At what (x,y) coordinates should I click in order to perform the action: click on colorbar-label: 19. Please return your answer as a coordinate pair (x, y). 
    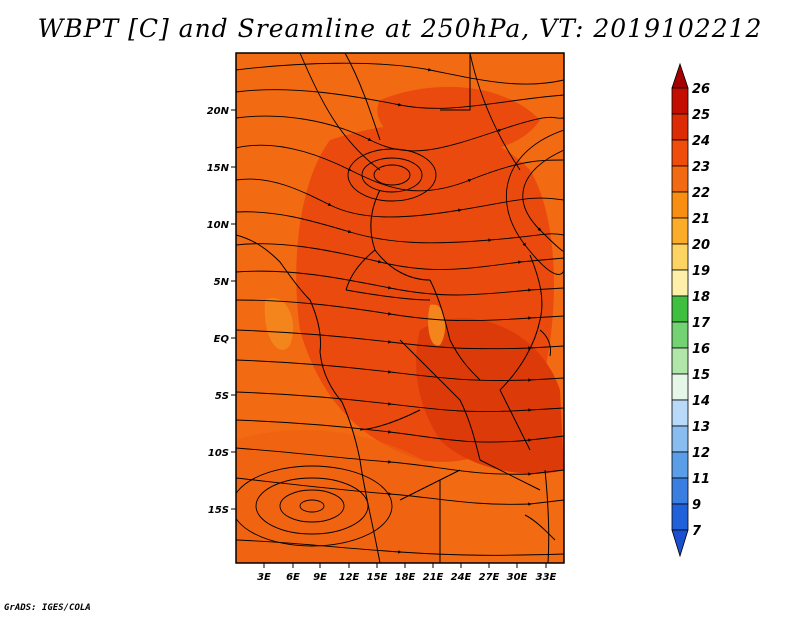
    Looking at the image, I should click on (701, 271).